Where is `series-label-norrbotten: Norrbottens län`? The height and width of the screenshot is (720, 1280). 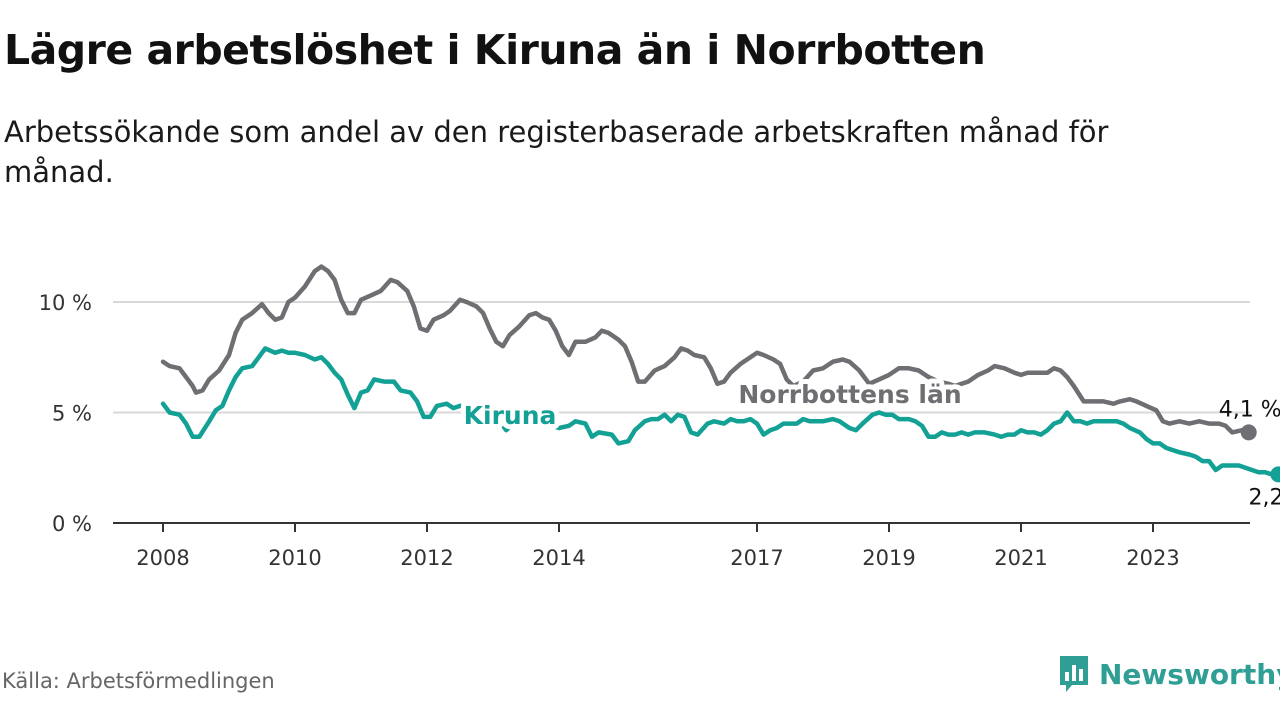
series-label-norrbotten: Norrbottens län is located at coordinates (849, 394).